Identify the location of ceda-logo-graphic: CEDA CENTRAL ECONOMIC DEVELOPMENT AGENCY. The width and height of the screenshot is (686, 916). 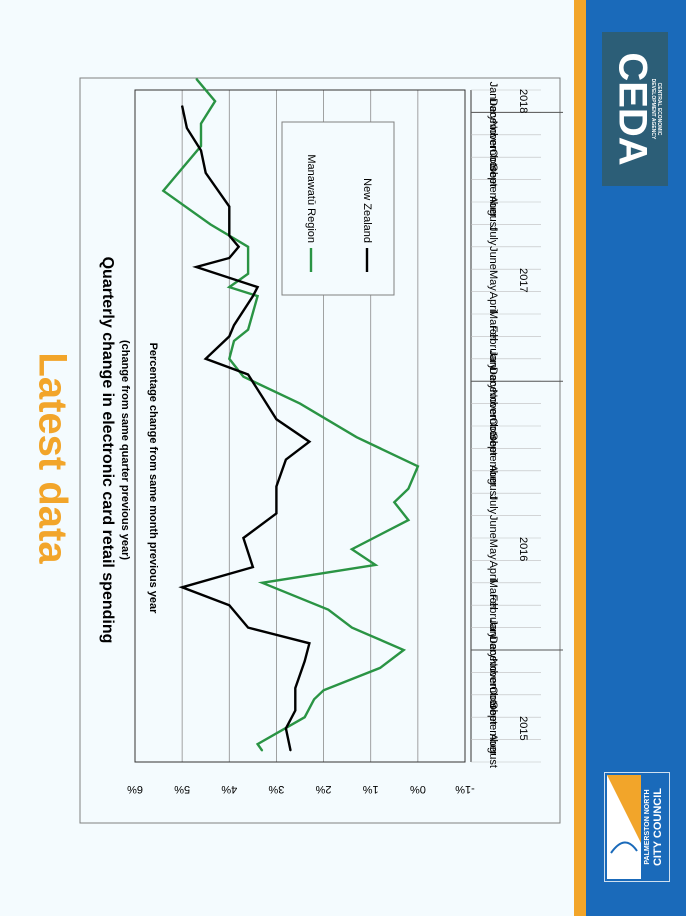
(636, 108).